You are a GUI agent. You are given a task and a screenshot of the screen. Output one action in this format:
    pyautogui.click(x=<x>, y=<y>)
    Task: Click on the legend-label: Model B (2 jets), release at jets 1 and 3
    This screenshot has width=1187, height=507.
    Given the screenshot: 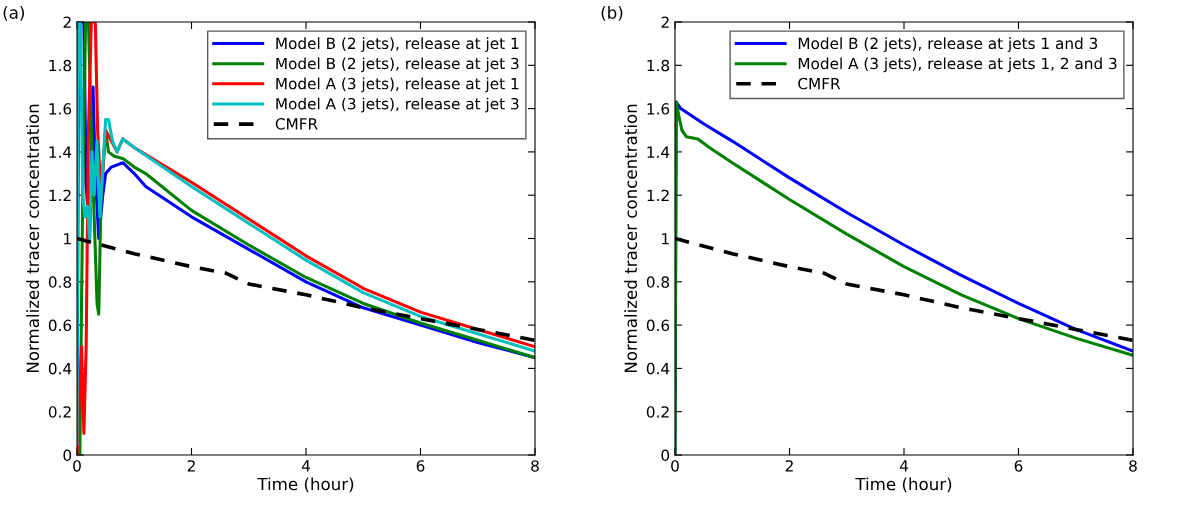 What is the action you would take?
    pyautogui.click(x=948, y=45)
    